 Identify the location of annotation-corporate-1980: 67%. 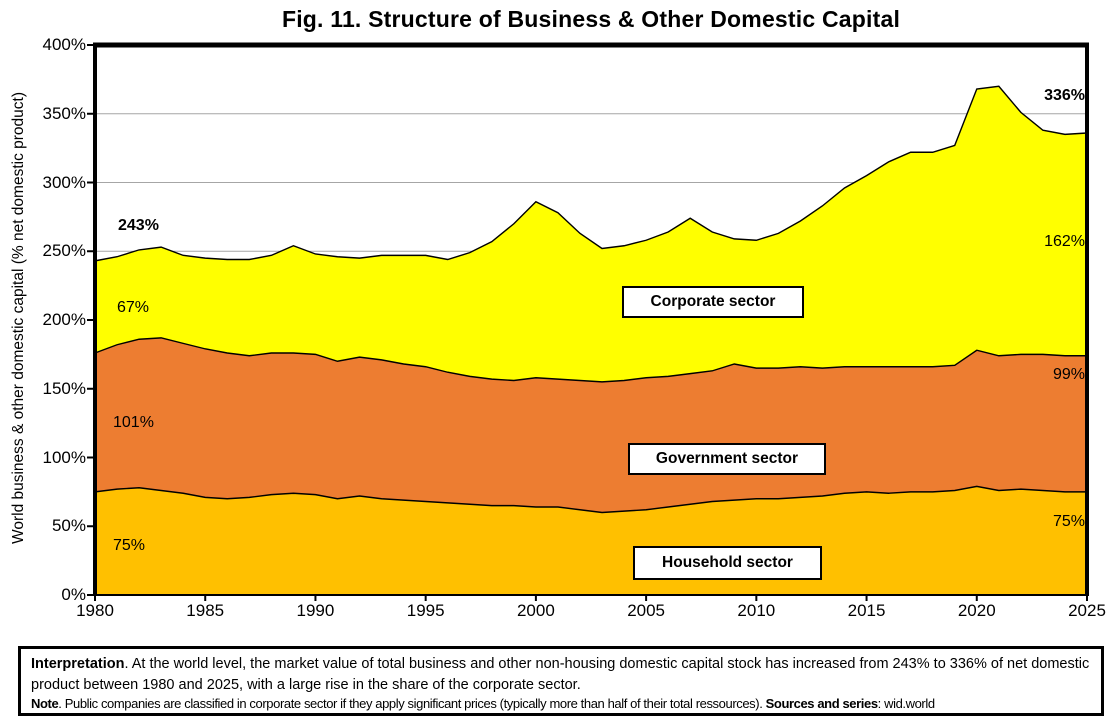
(133, 307).